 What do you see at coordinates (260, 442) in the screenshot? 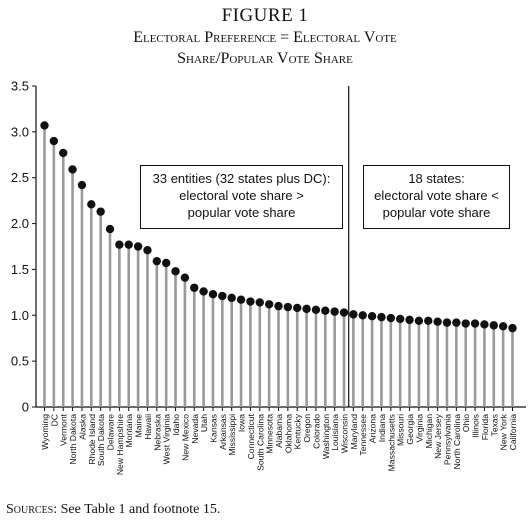
I see `x-tick-label: South Carolina` at bounding box center [260, 442].